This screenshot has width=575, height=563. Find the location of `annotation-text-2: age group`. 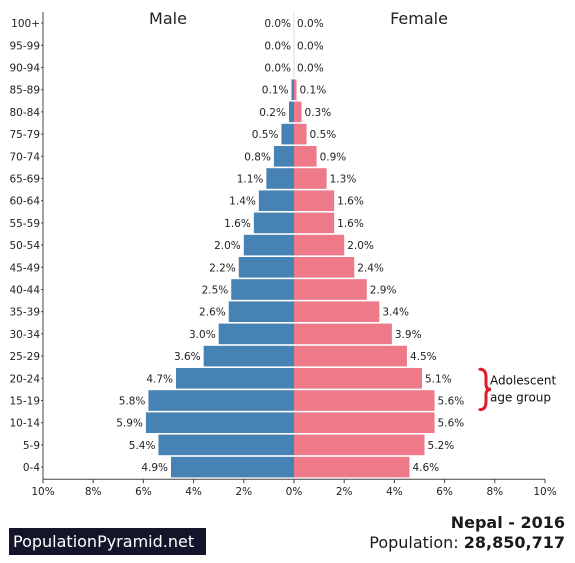

annotation-text-2: age group is located at coordinates (520, 397).